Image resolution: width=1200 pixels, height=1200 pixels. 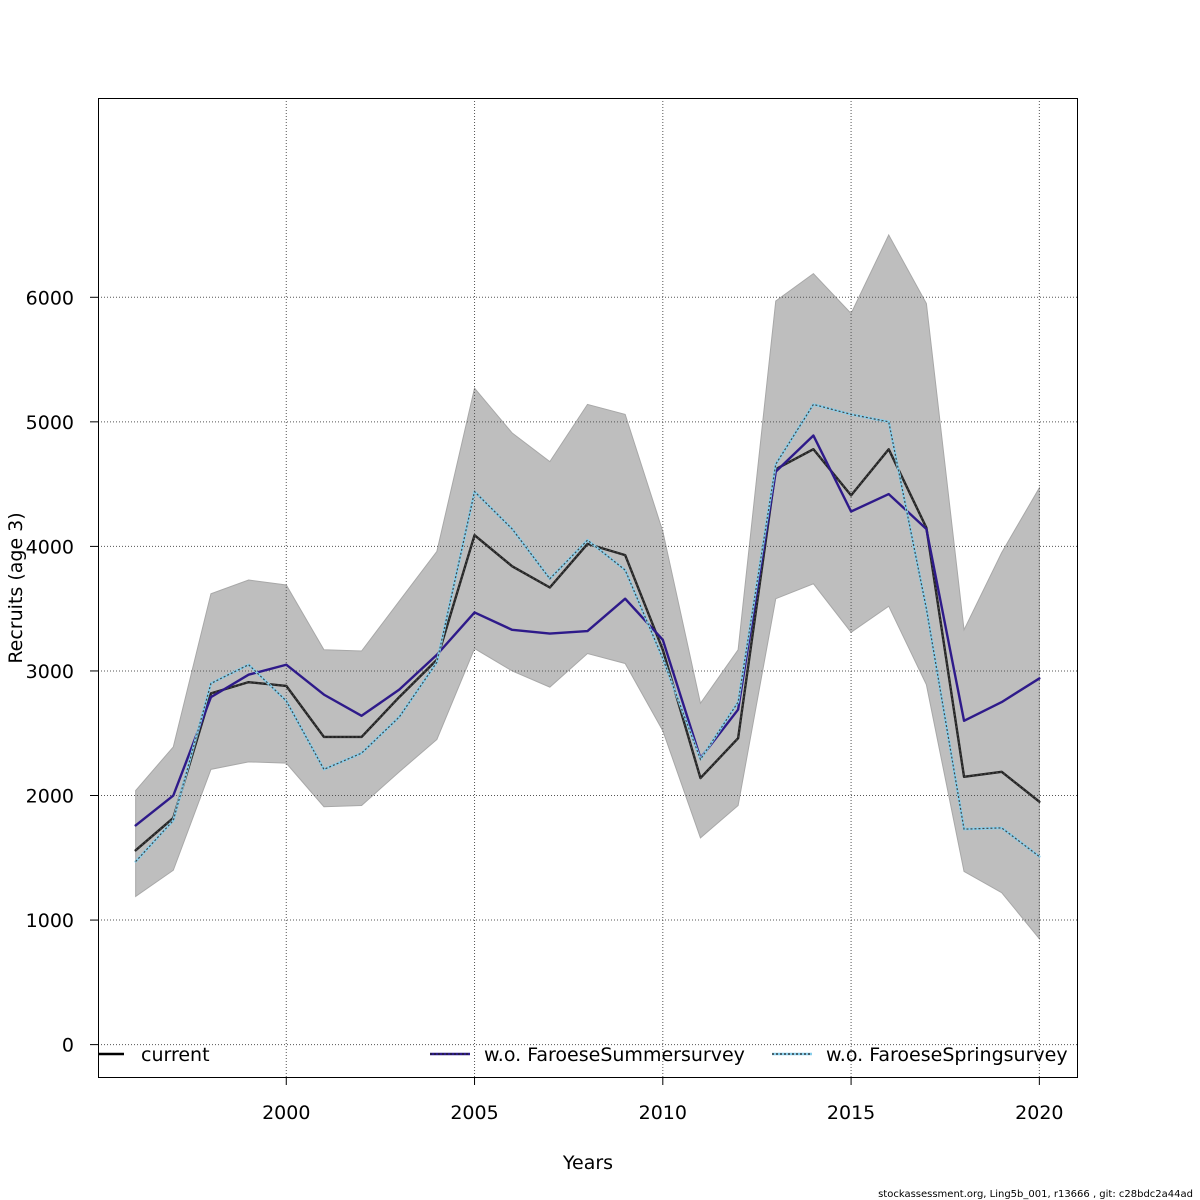 I want to click on y-tick-label-0: 0, so click(x=68, y=1046).